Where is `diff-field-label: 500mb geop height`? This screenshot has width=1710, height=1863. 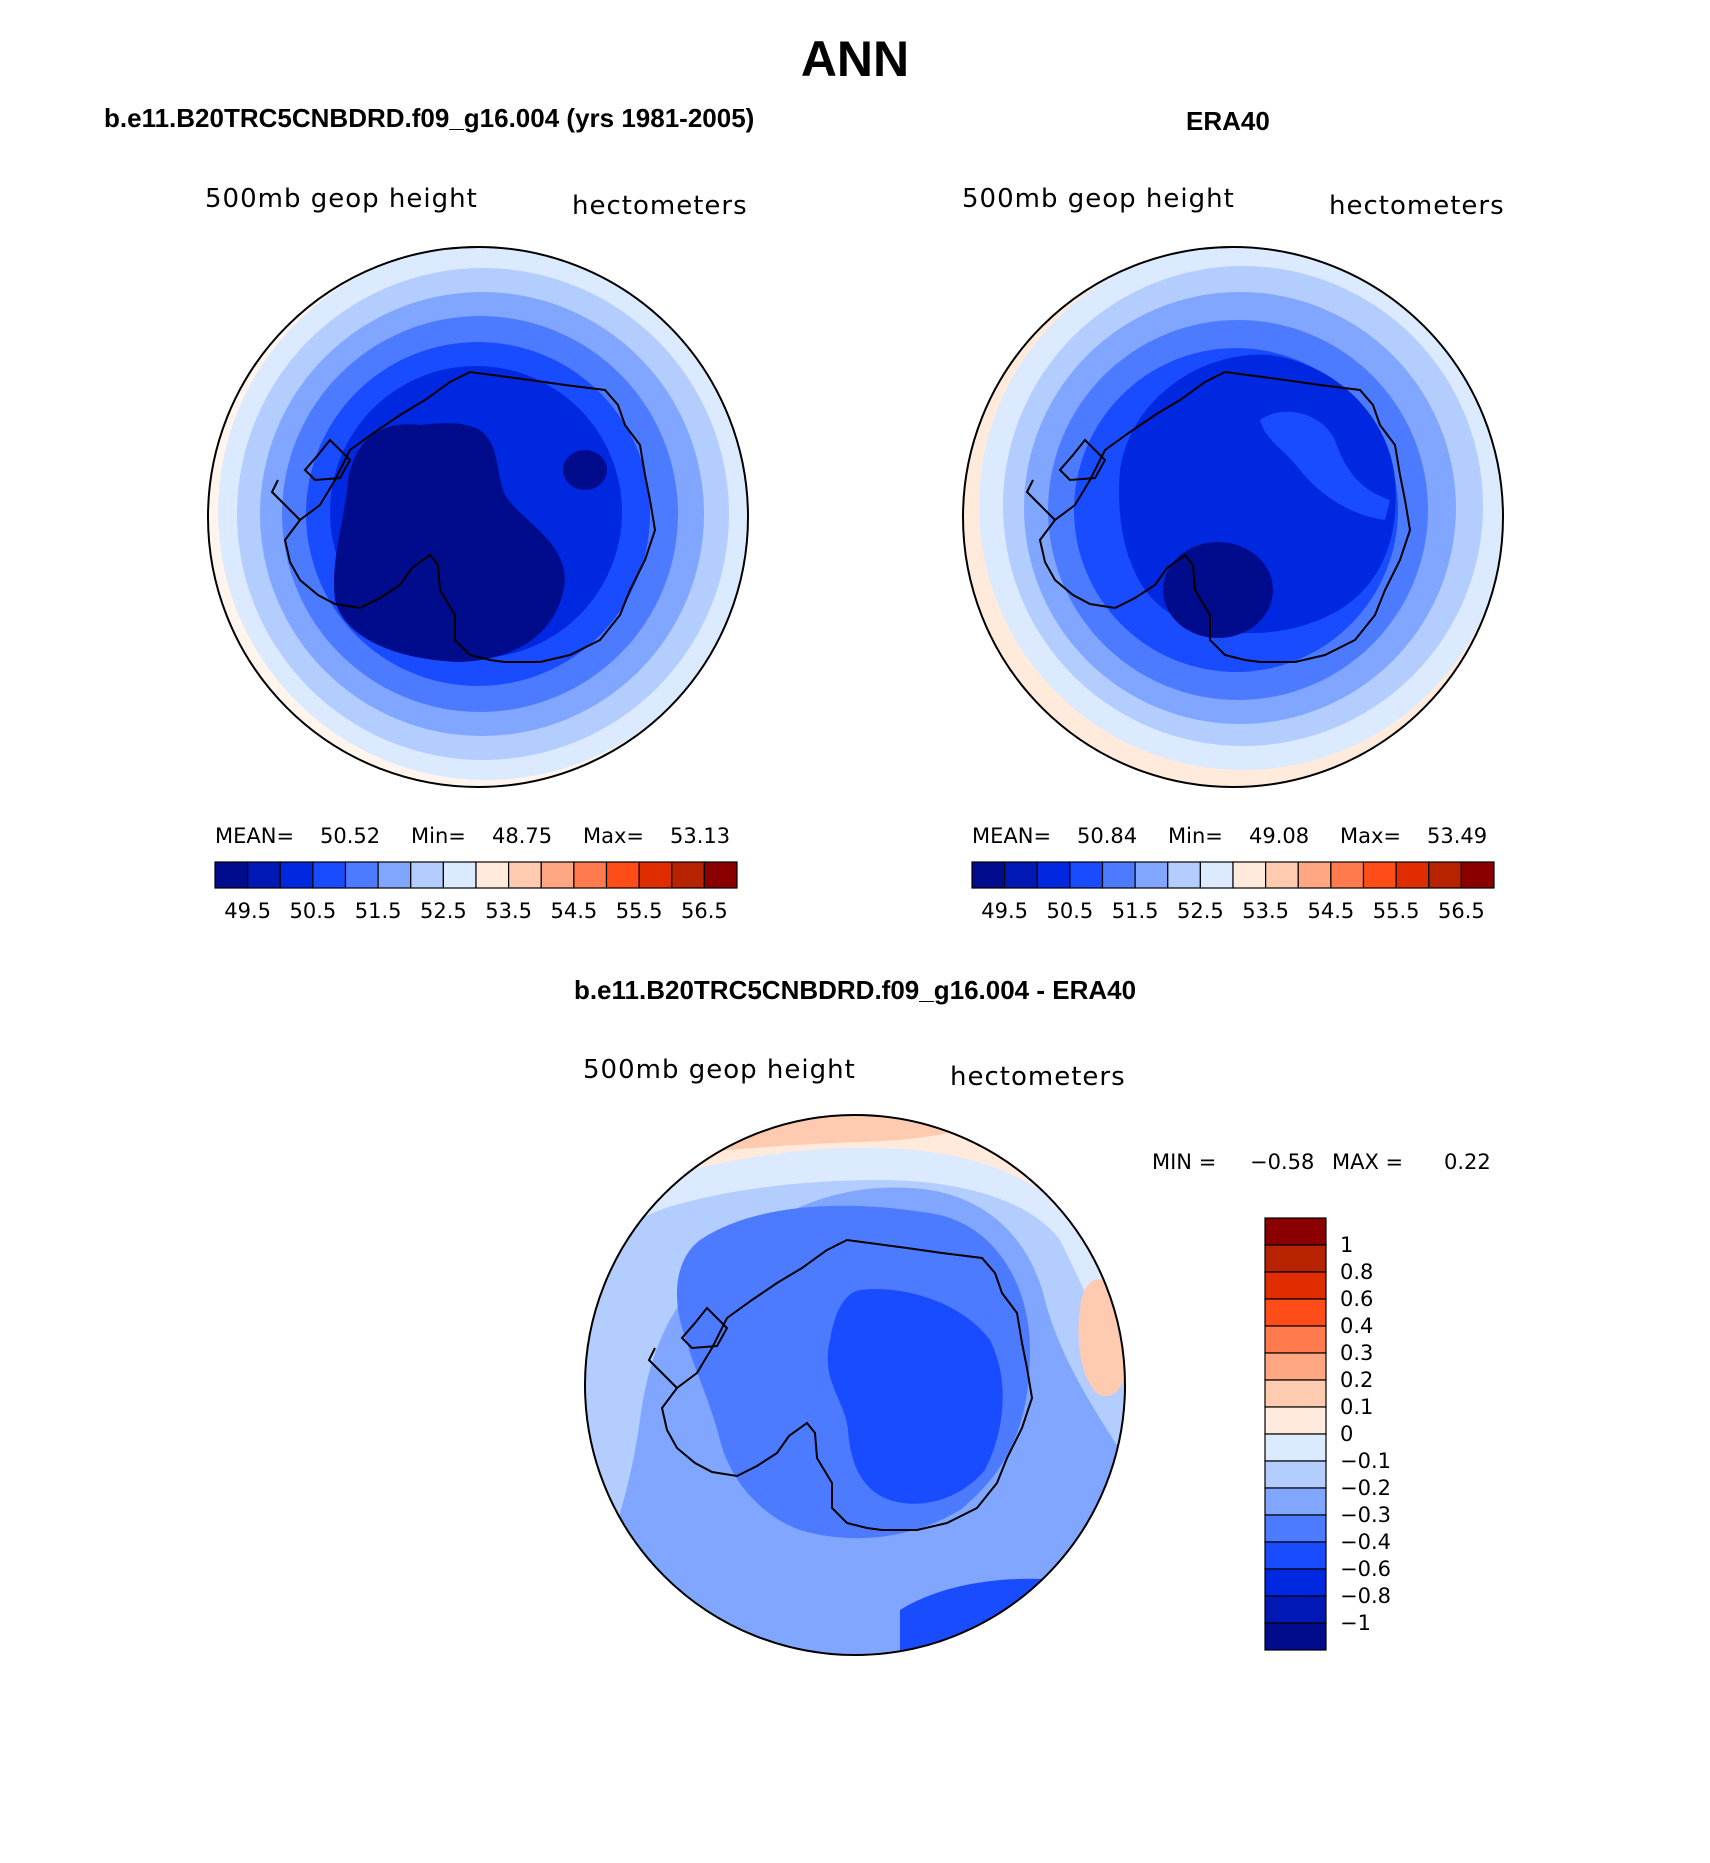
diff-field-label: 500mb geop height is located at coordinates (719, 1070).